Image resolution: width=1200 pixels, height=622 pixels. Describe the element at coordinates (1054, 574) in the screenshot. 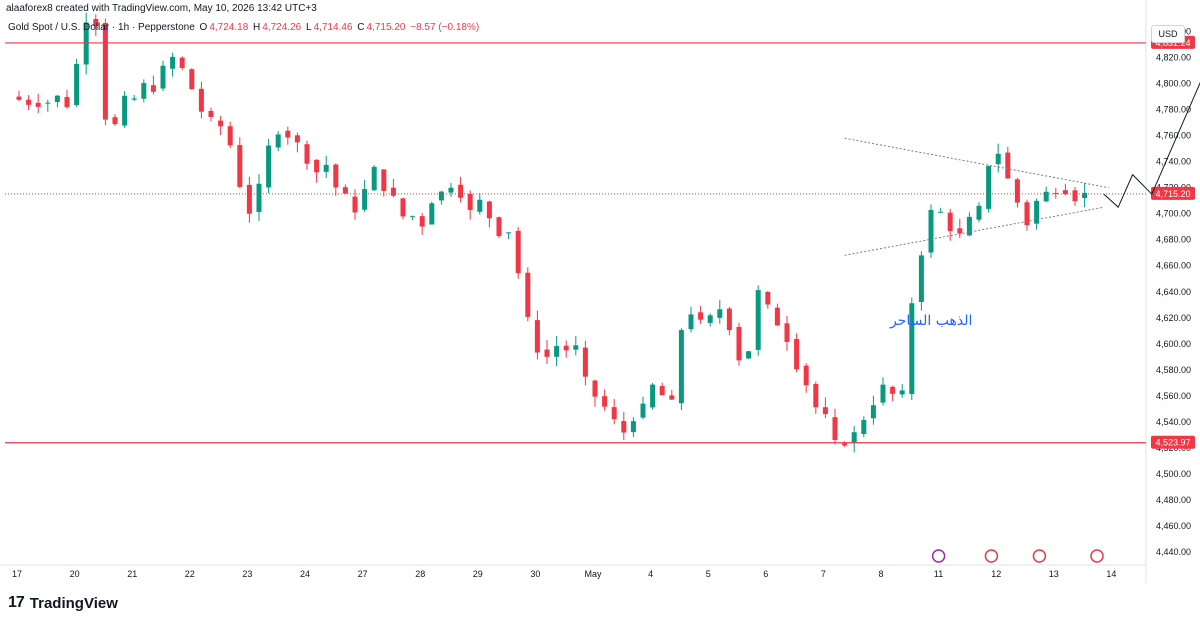

I see `x-tick-label: 13` at that location.